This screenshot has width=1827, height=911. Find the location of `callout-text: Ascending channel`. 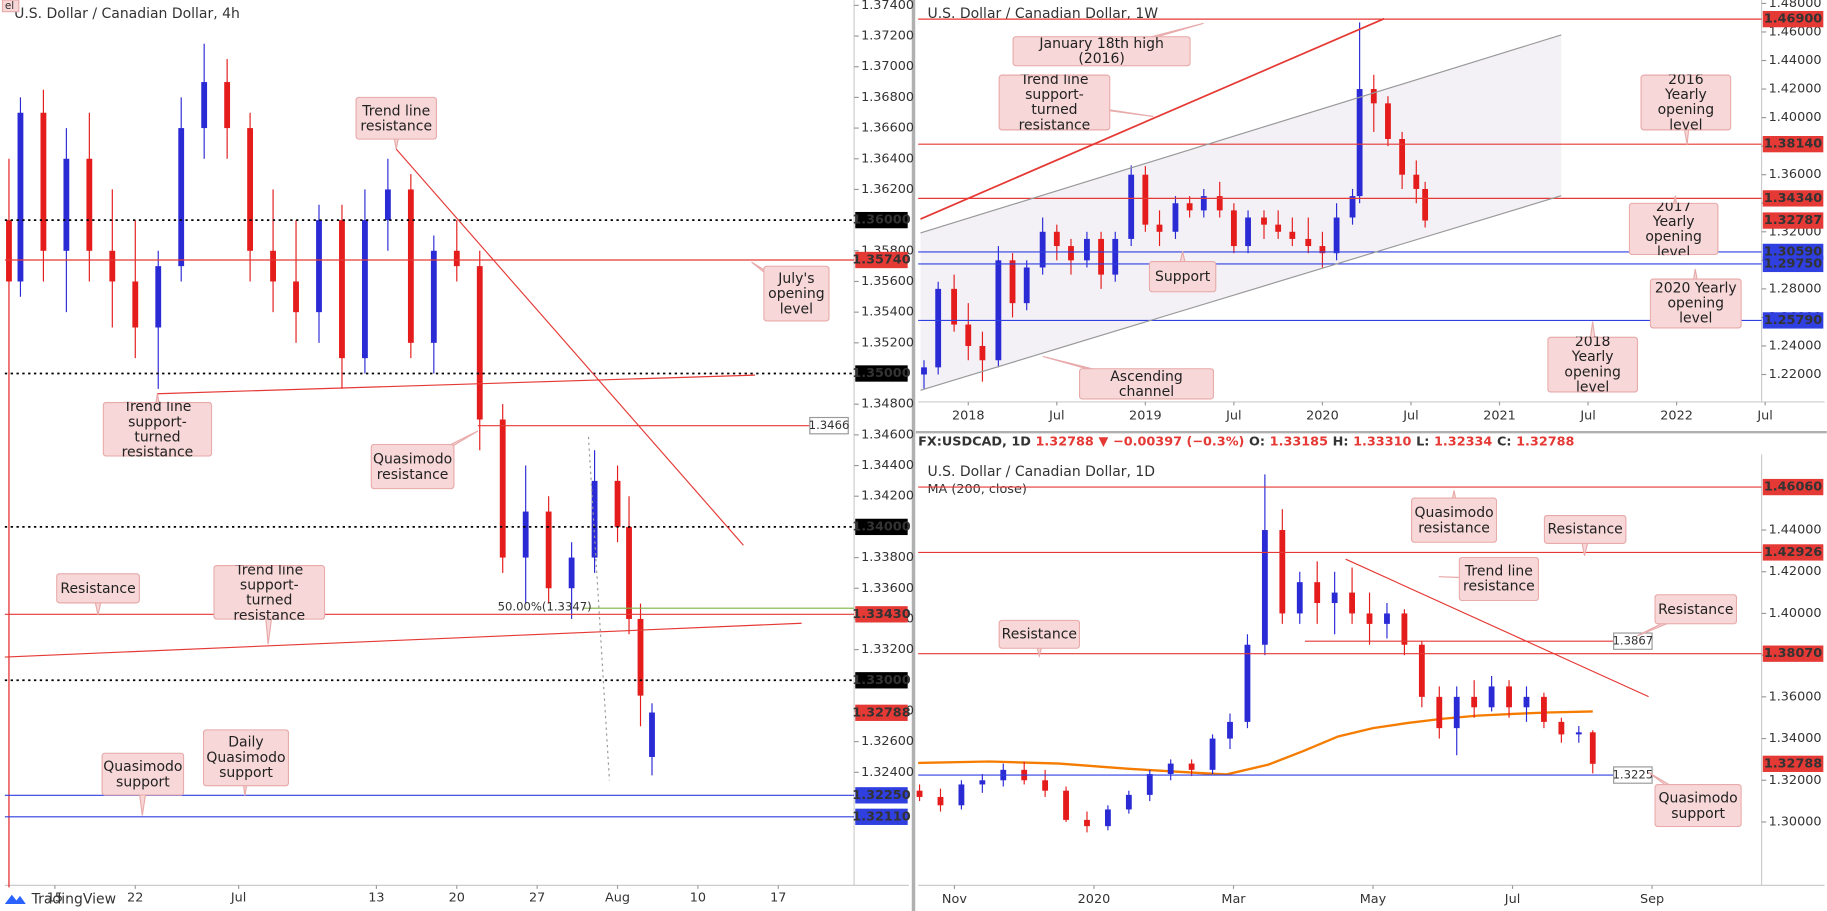

callout-text: Ascending channel is located at coordinates (1146, 384).